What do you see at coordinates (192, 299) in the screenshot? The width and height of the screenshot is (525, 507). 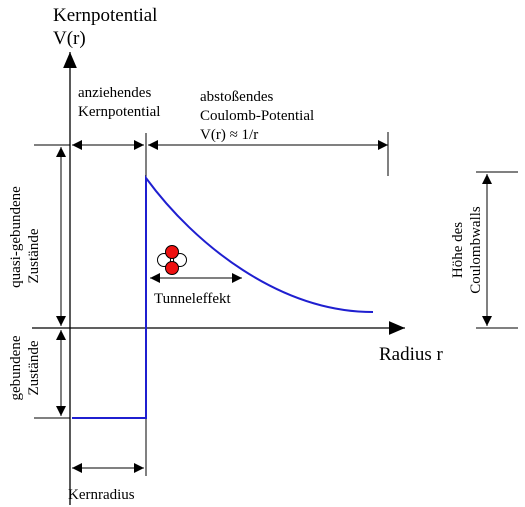 I see `tunnel-label: Tunneleffekt` at bounding box center [192, 299].